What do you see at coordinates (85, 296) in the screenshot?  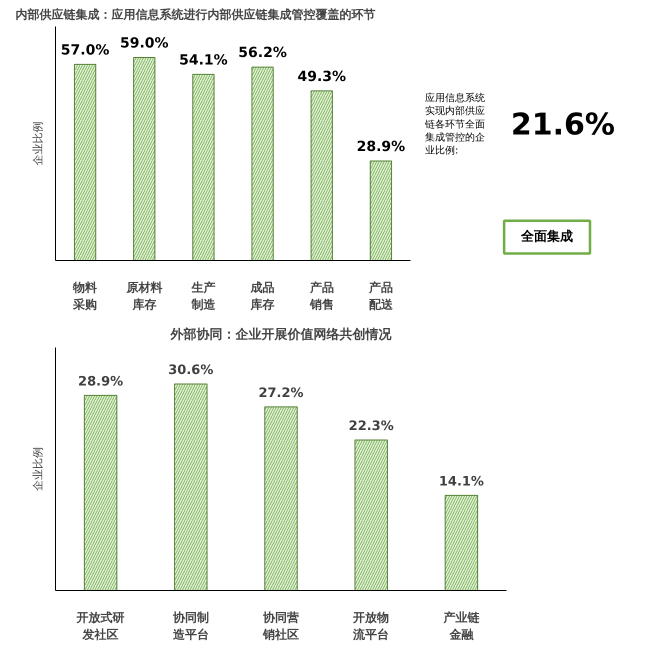 I see `x-tick-label: 物料采购` at bounding box center [85, 296].